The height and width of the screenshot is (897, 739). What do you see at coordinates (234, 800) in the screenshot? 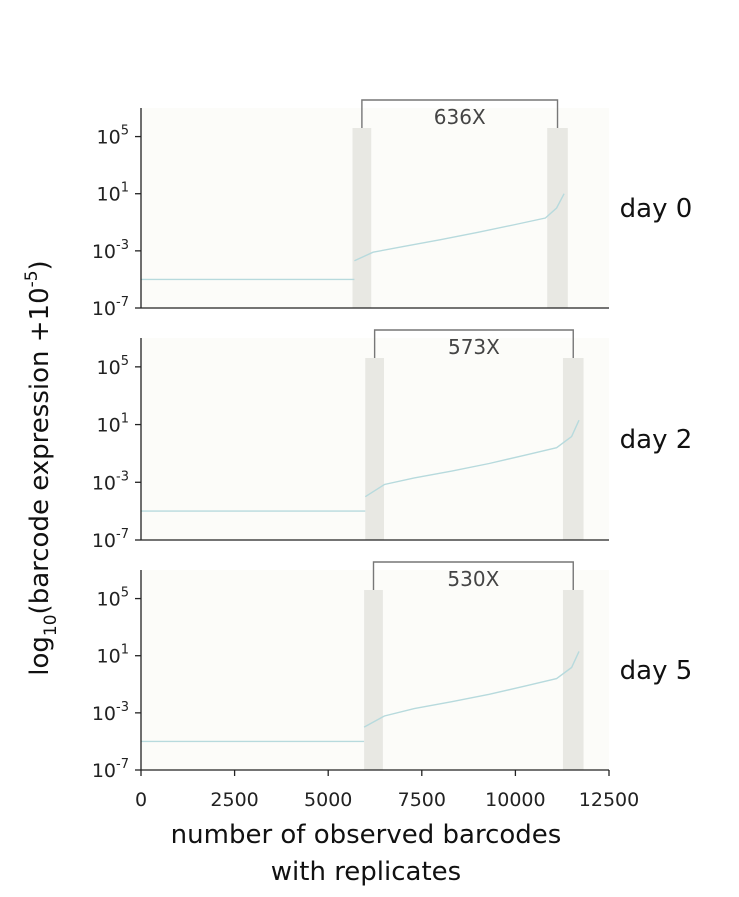
I see `x-tick-label-1: 2500` at bounding box center [234, 800].